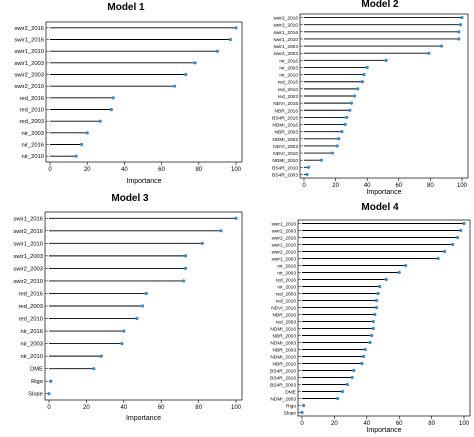 This screenshot has width=474, height=437. What do you see at coordinates (288, 68) in the screenshot?
I see `category-label: nir_2003` at bounding box center [288, 68].